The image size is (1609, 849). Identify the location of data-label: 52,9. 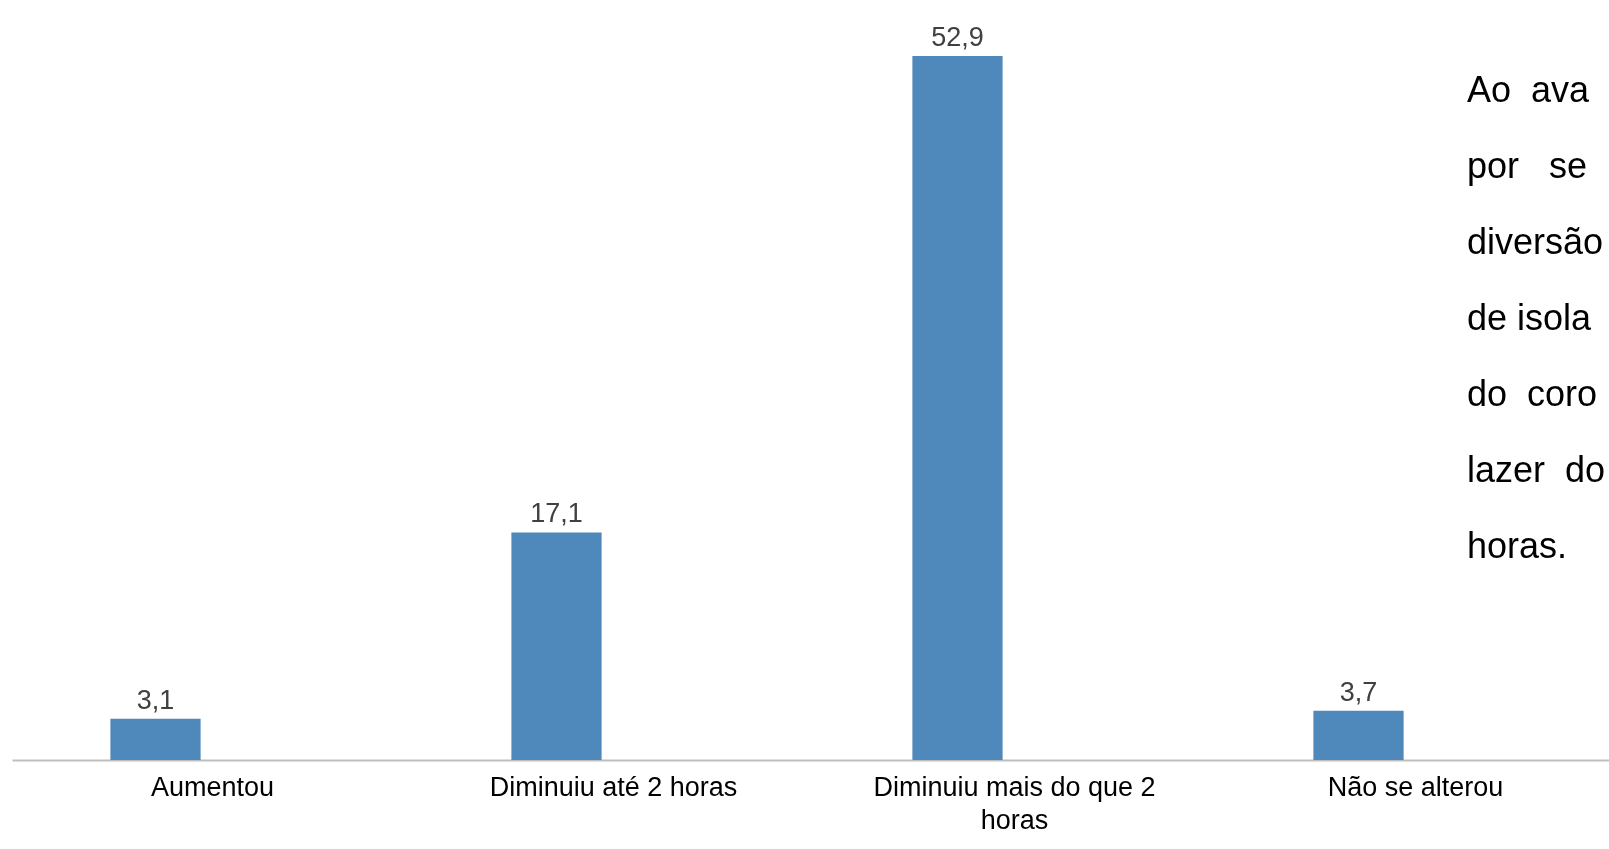
(957, 37).